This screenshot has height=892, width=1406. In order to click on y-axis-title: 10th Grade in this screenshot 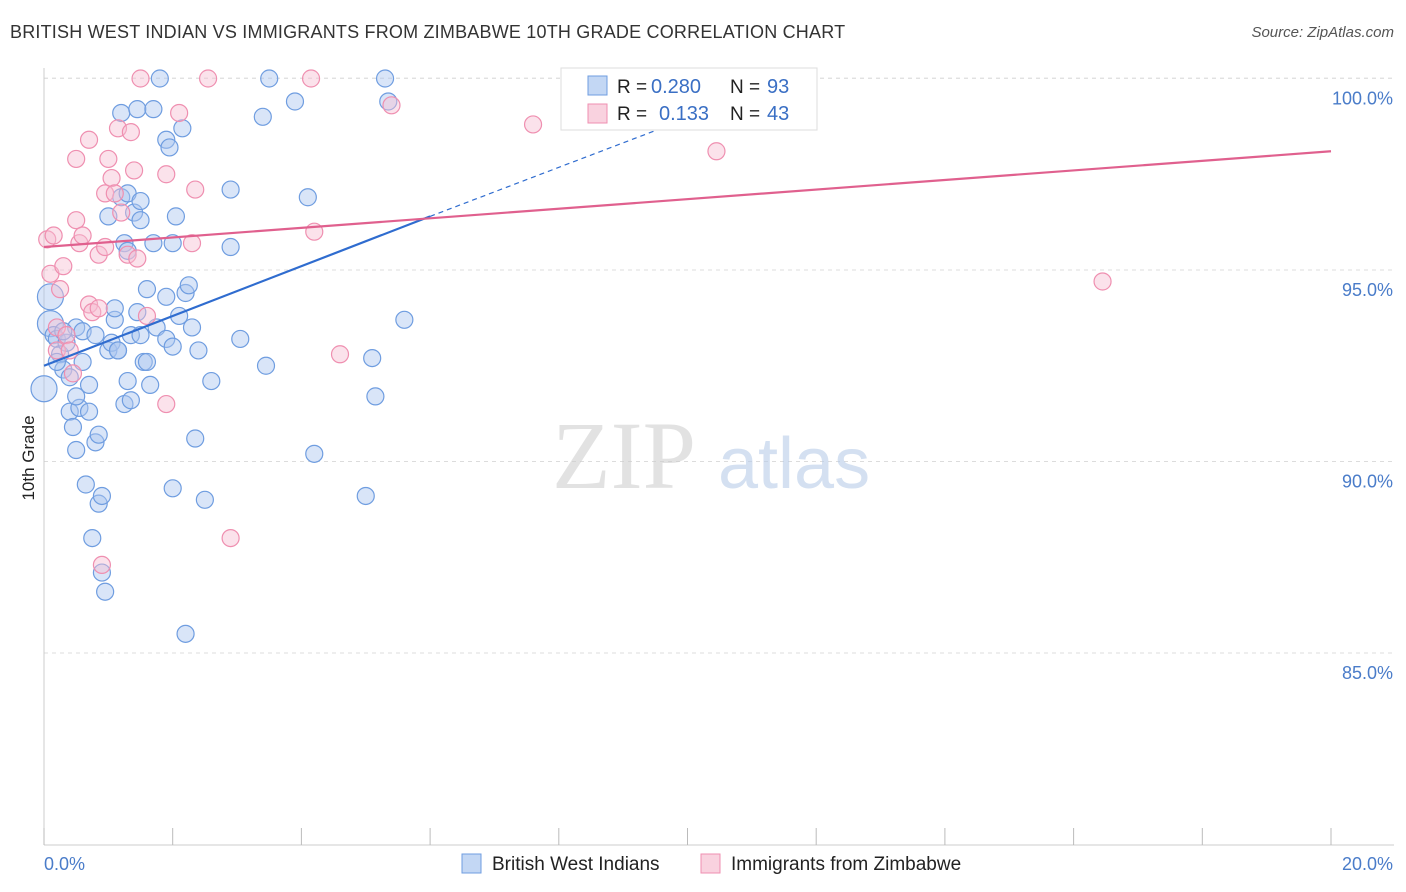, I will do `click(28, 457)`.